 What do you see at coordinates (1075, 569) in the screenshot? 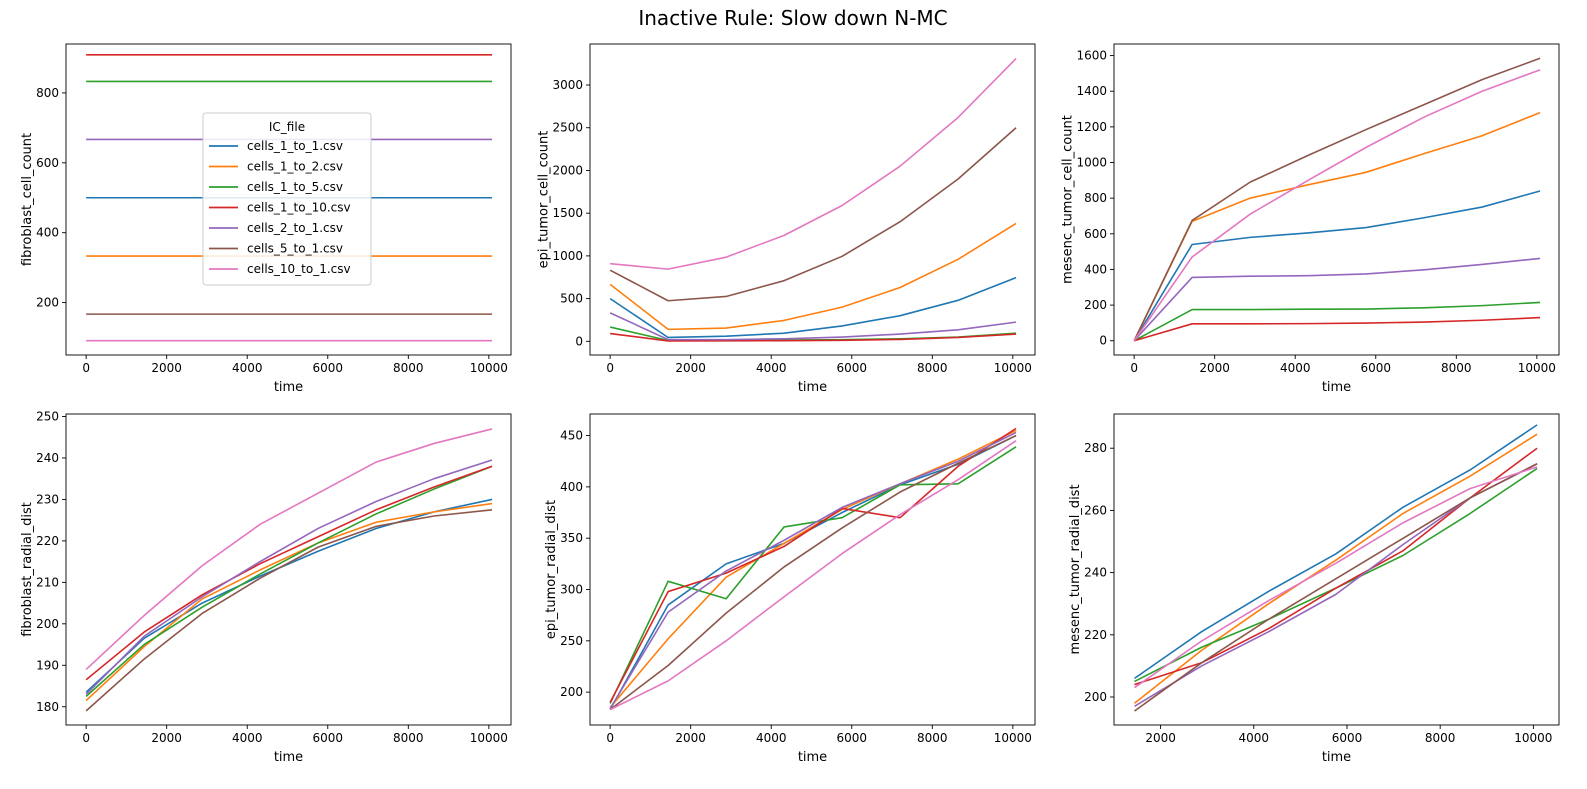
I see `y-axis-label: mesenc_tumor_radial_dist` at bounding box center [1075, 569].